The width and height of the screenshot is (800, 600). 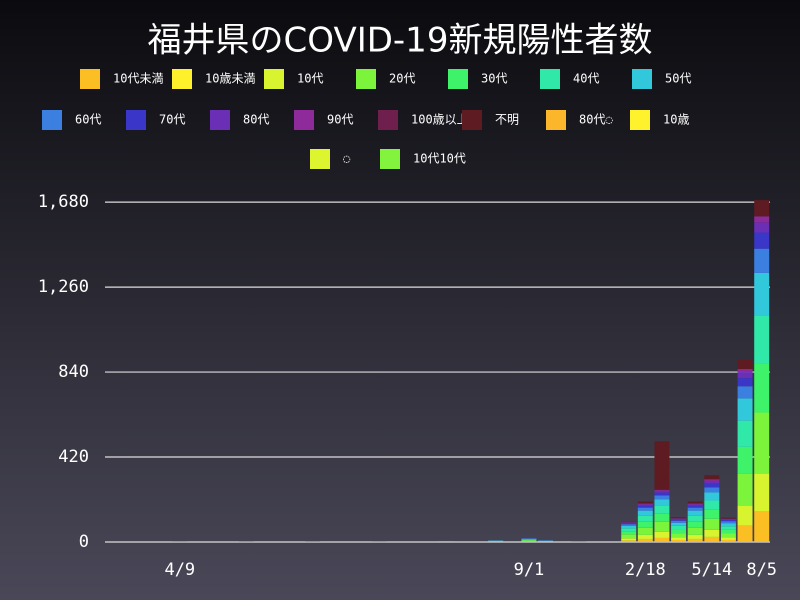 What do you see at coordinates (711, 570) in the screenshot?
I see `x-tick-label: 5/14` at bounding box center [711, 570].